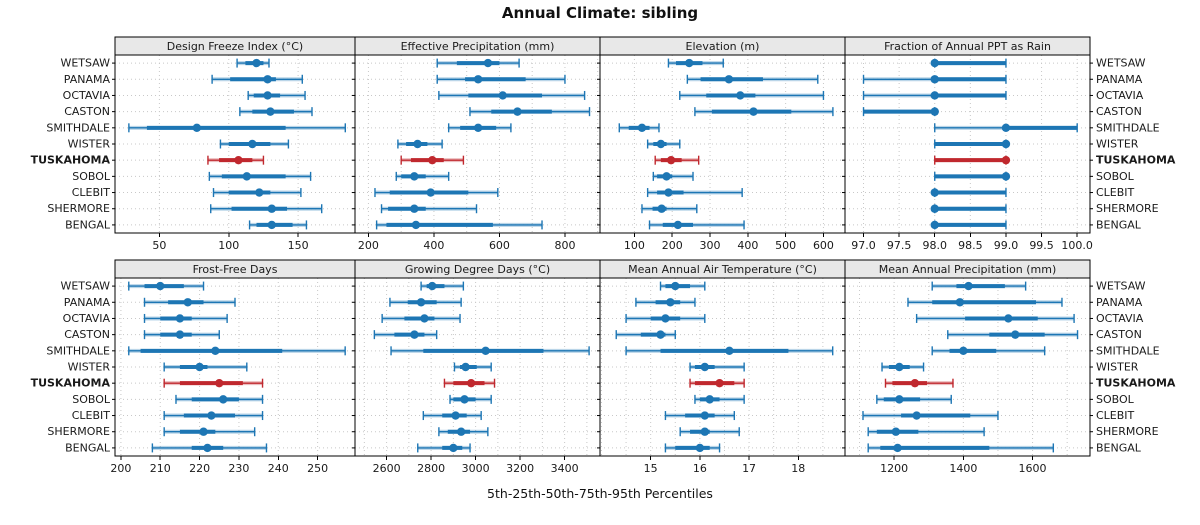  What do you see at coordinates (564, 245) in the screenshot?
I see `axis-tick-label: 800` at bounding box center [564, 245].